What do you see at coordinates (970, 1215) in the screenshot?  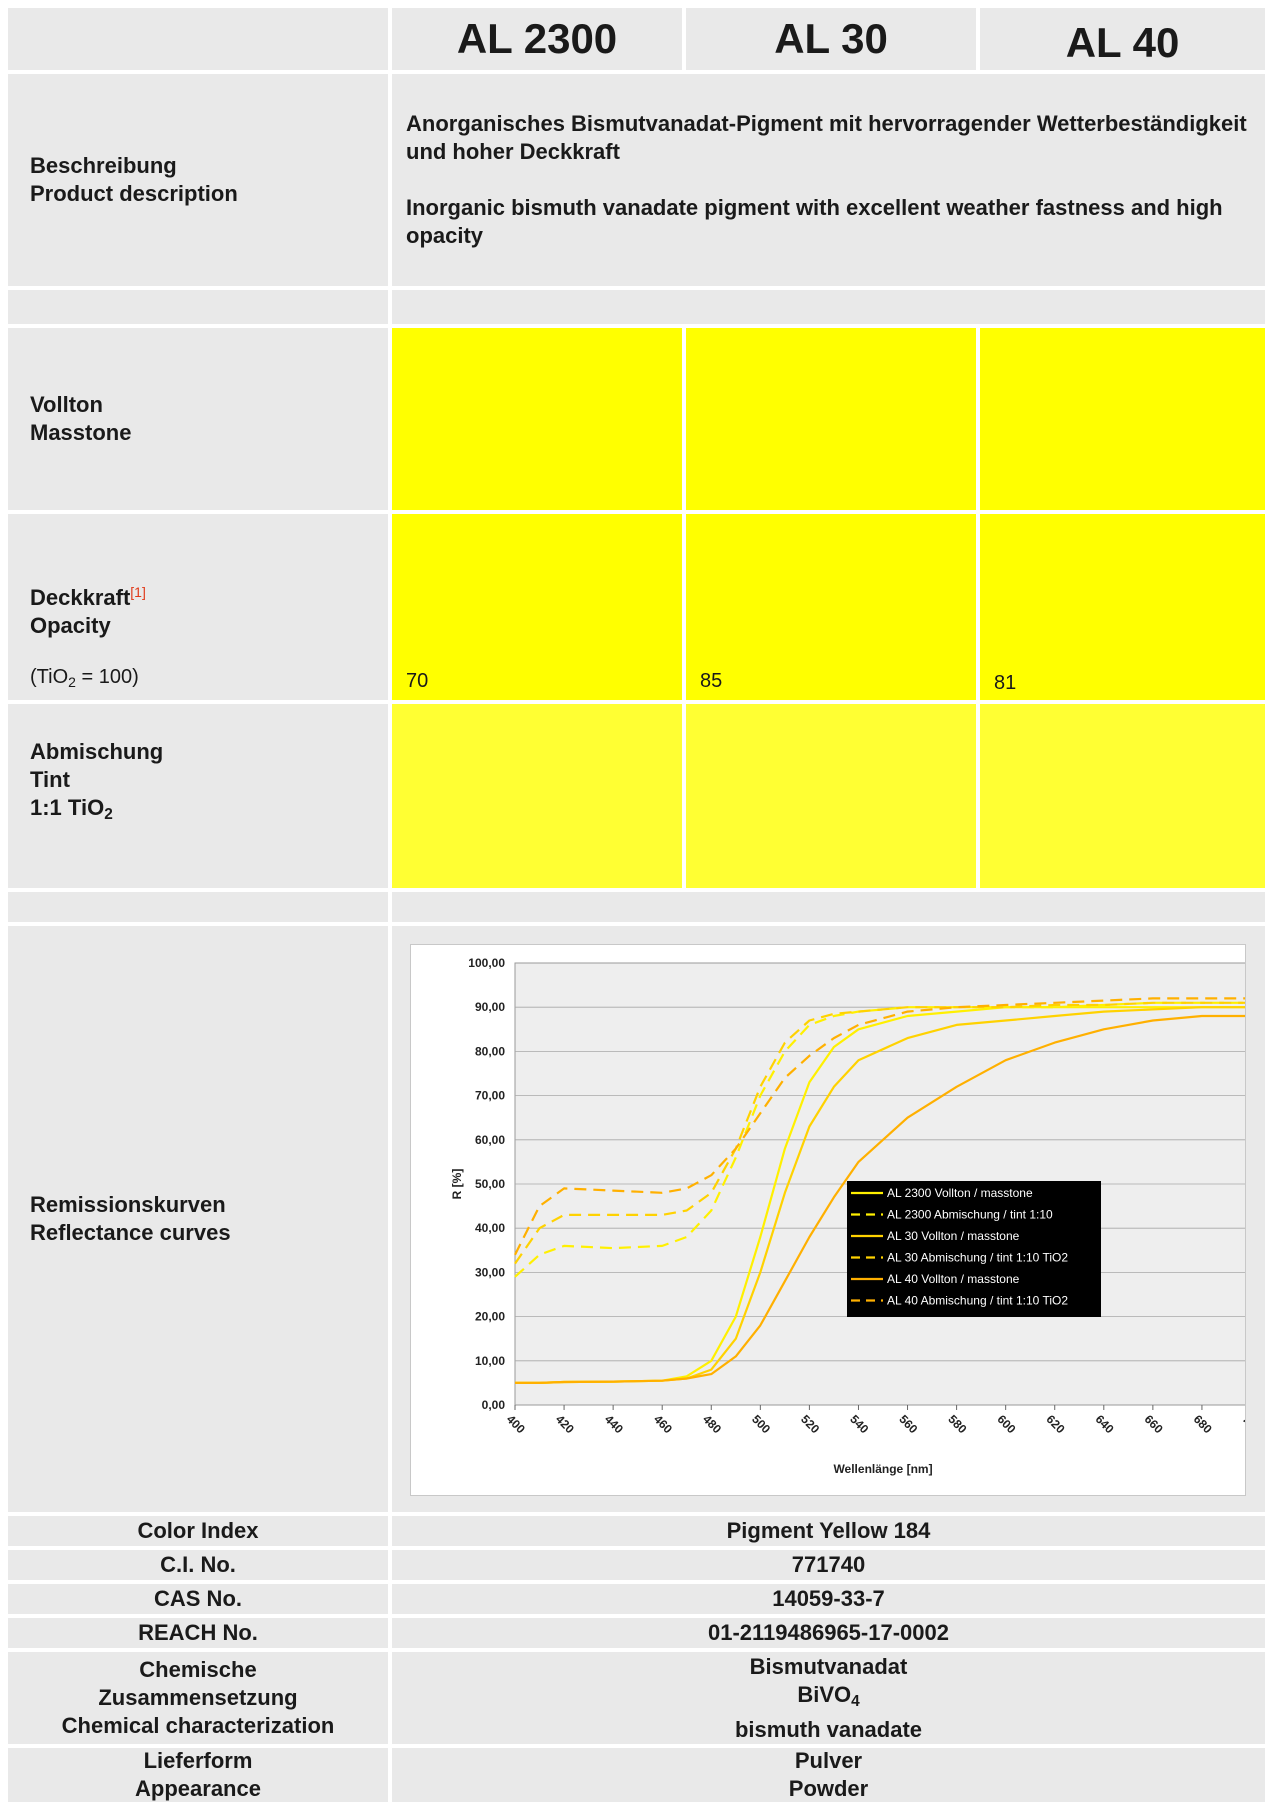 I see `legend-entry-1: AL 2300 Abmischung / tint 1:10` at bounding box center [970, 1215].